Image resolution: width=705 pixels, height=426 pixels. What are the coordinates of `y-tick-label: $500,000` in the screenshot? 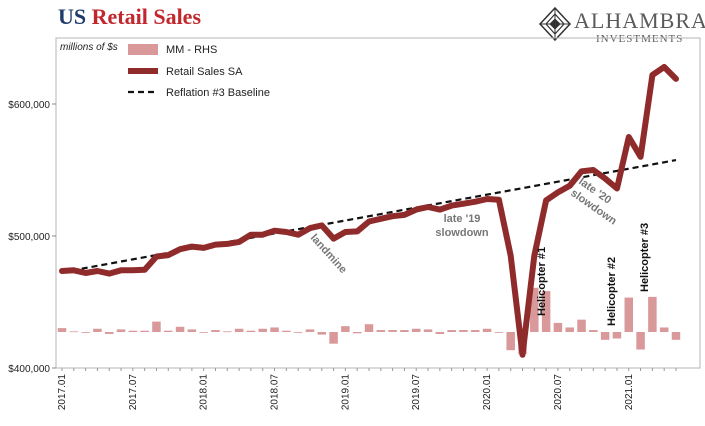 It's located at (29, 237).